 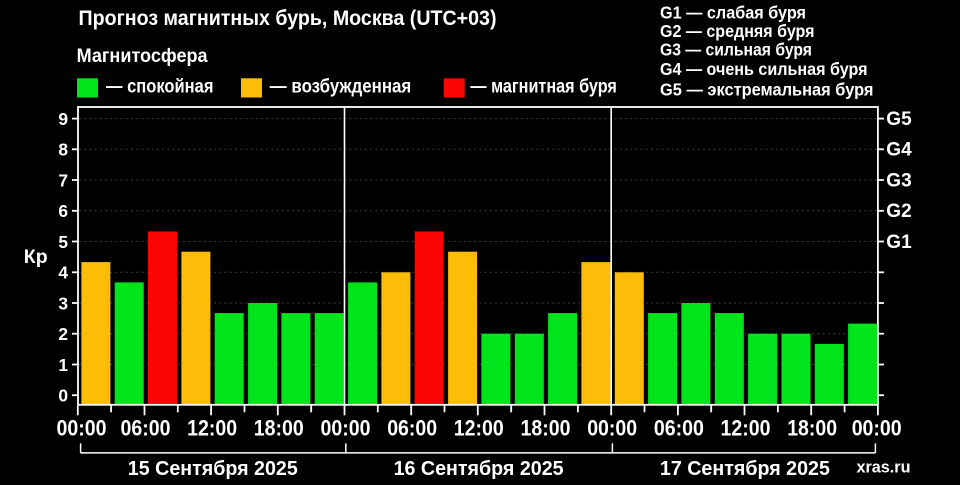 What do you see at coordinates (63, 396) in the screenshot?
I see `svg-text: 0` at bounding box center [63, 396].